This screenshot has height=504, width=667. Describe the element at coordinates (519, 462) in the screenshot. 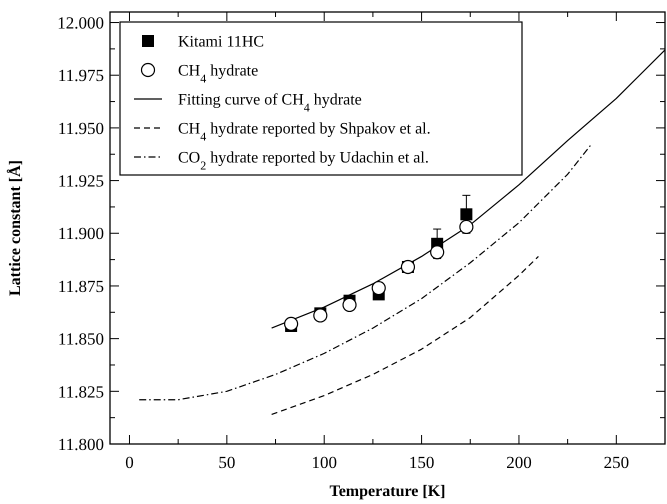

I see `x-tick-label: 200` at that location.